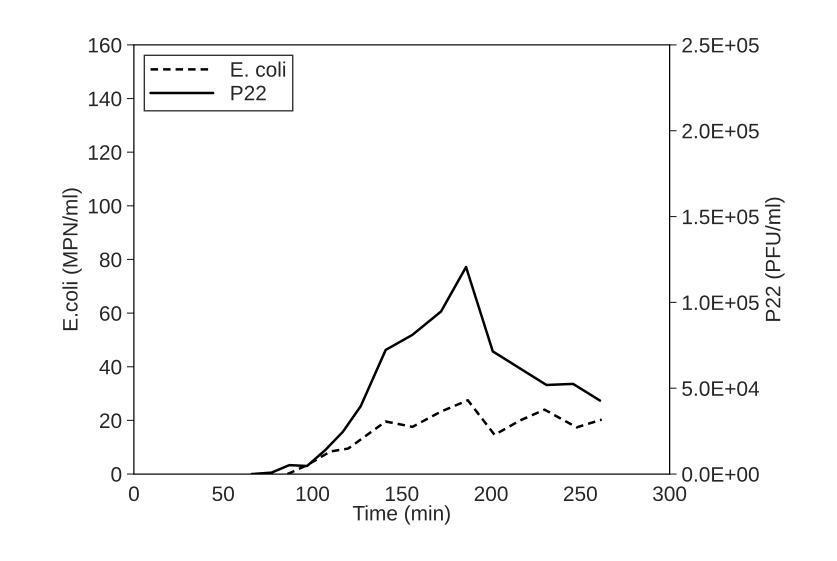  What do you see at coordinates (720, 302) in the screenshot?
I see `y2-tick-label: 1.0E+05` at bounding box center [720, 302].